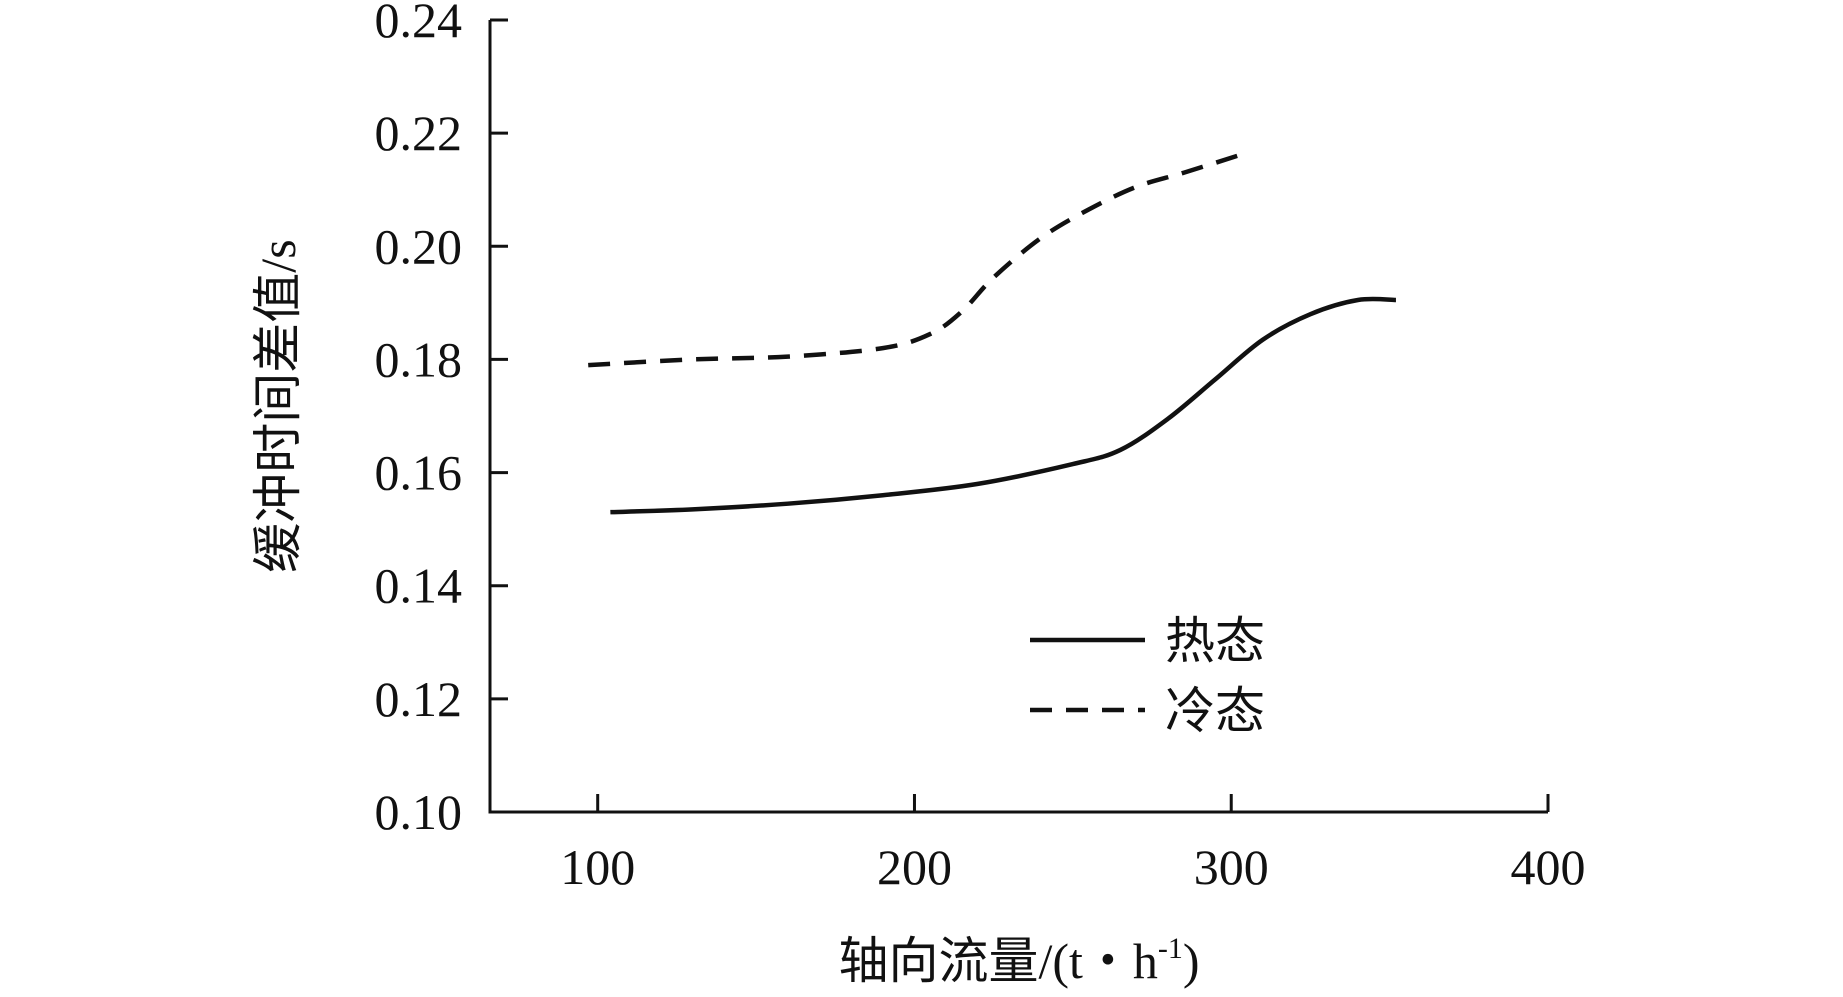 The height and width of the screenshot is (997, 1843). Describe the element at coordinates (419, 246) in the screenshot. I see `y-tick-label: 0.20` at that location.